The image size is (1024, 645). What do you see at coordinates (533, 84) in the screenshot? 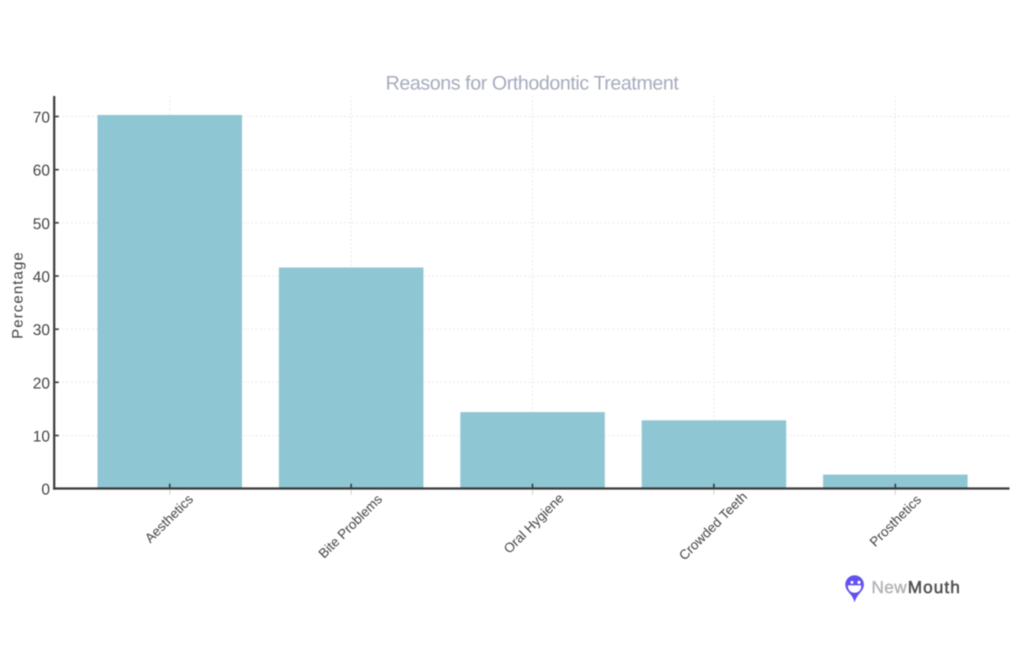
I see `svg-text:Reasons for Orthodontic Treatm: Reasons for Orthodontic Treatment` at bounding box center [533, 84].